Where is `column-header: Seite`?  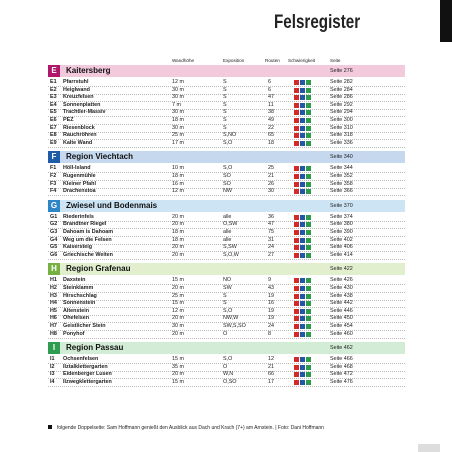
column-header: Seite is located at coordinates (335, 60).